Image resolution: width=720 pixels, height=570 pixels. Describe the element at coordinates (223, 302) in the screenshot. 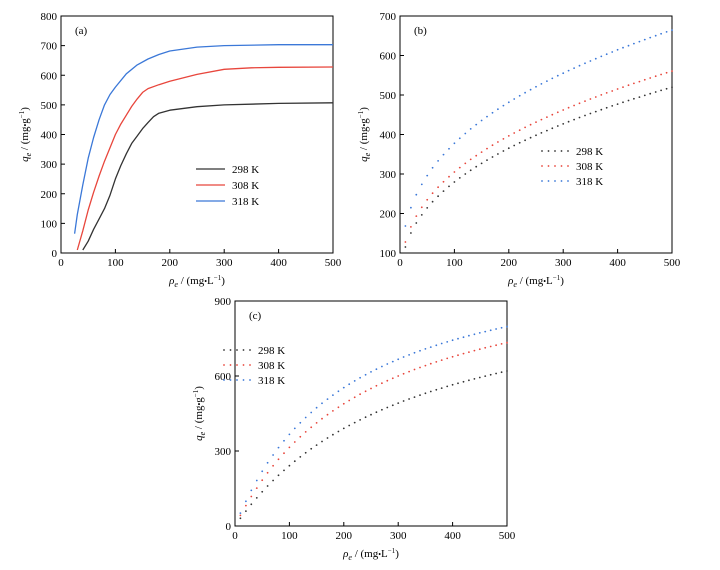

I see `y-tick-label: 900` at that location.